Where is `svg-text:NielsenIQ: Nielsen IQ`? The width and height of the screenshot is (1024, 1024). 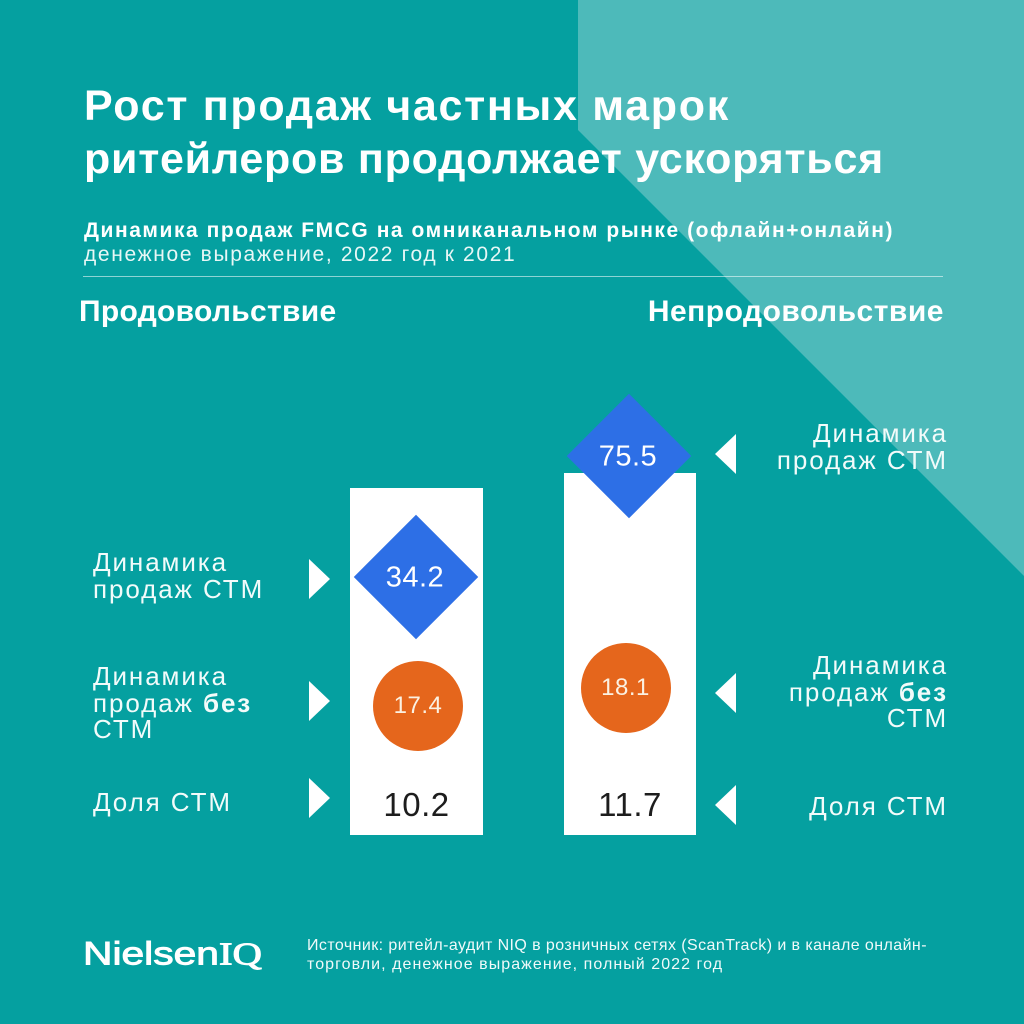
svg-text:NielsenIQ: Nielsen IQ is located at coordinates (172, 954).